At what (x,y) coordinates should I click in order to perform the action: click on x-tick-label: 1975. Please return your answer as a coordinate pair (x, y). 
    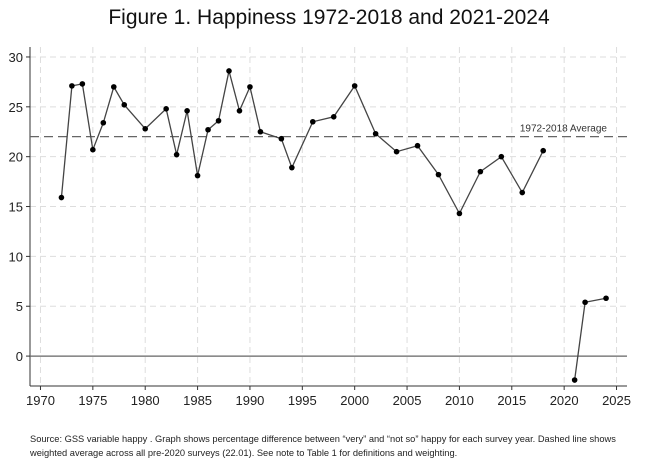
    Looking at the image, I should click on (92, 400).